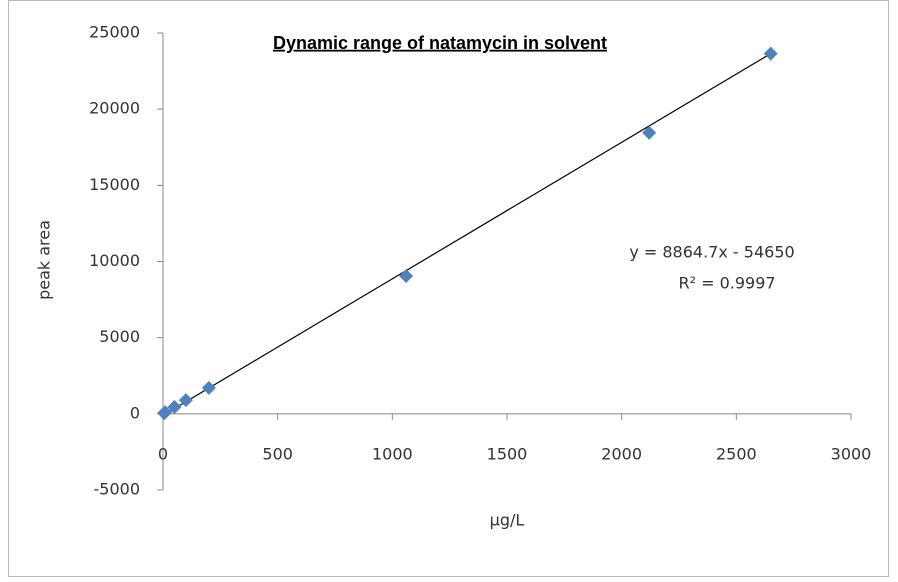 This screenshot has width=898, height=582. I want to click on y-axis-label: peak area, so click(44, 260).